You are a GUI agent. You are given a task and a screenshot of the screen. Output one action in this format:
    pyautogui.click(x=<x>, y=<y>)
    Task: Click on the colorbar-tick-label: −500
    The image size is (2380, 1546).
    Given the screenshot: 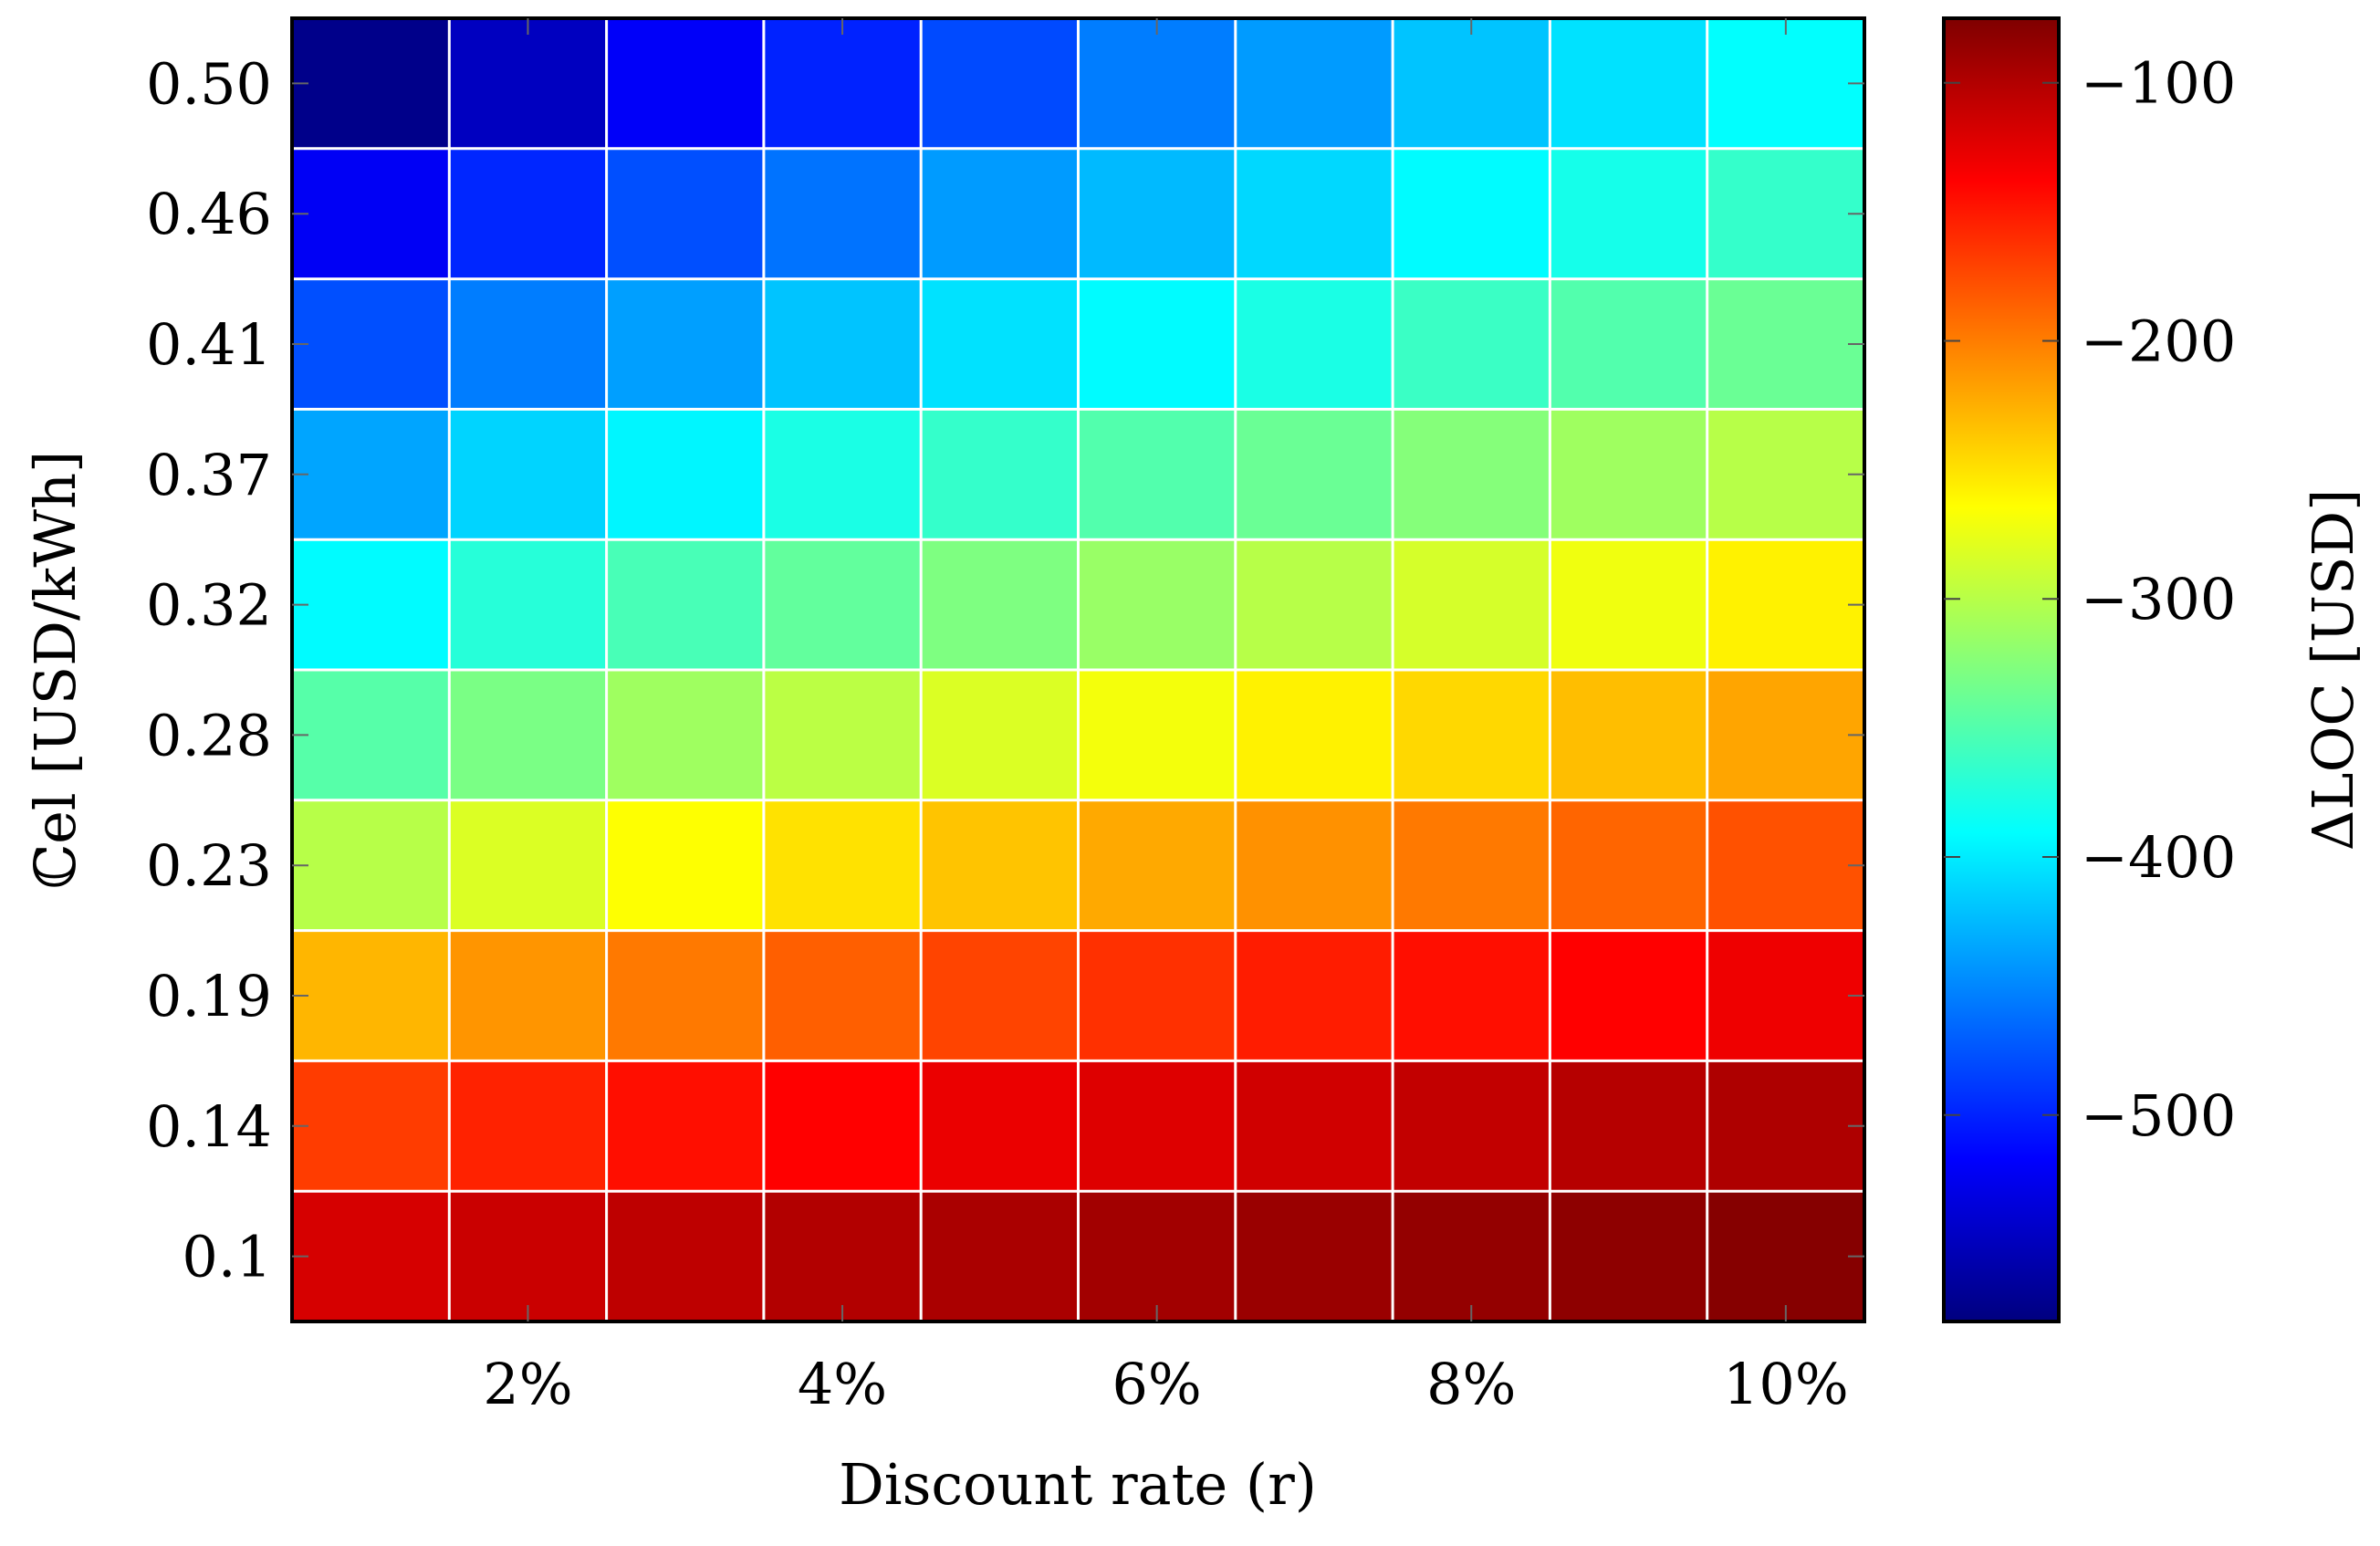 What is the action you would take?
    pyautogui.click(x=2158, y=1115)
    